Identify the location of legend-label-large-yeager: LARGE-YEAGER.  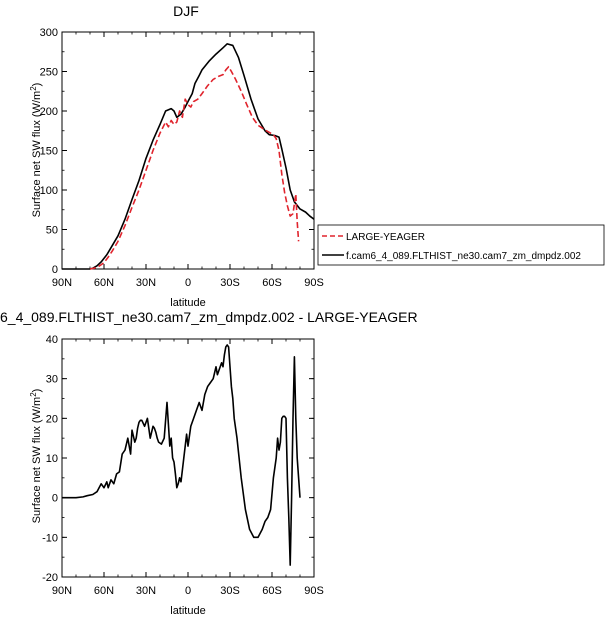
(385, 237).